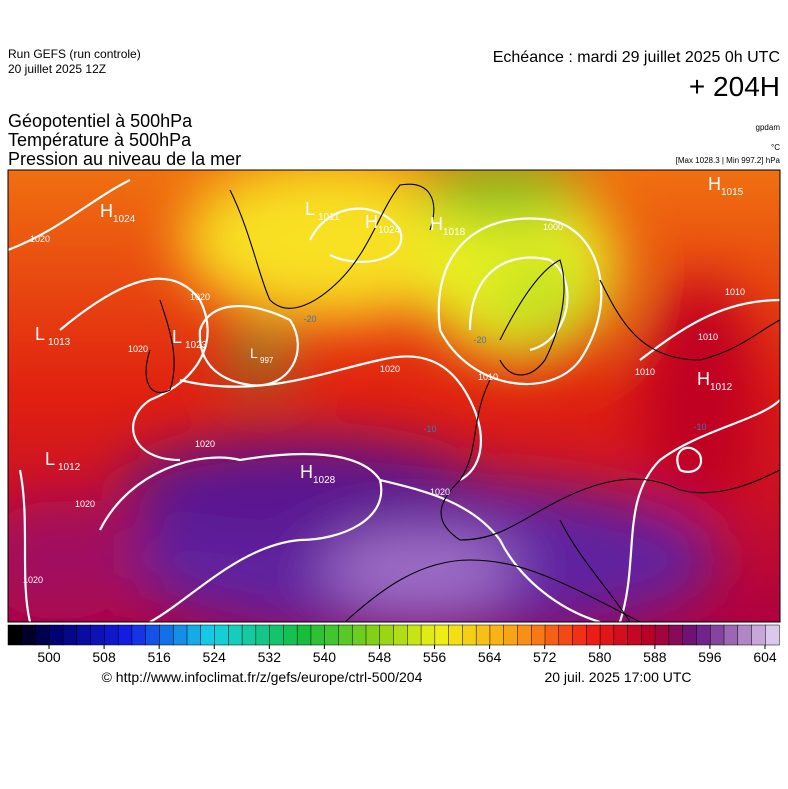 The height and width of the screenshot is (789, 788). Describe the element at coordinates (159, 657) in the screenshot. I see `colorbar-tick-label: 516` at that location.